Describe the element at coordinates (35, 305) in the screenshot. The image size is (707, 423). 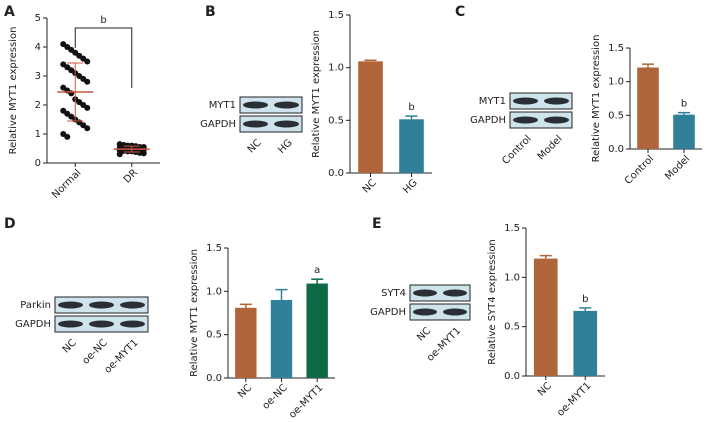
I see `blot-row-label: Parkin` at that location.